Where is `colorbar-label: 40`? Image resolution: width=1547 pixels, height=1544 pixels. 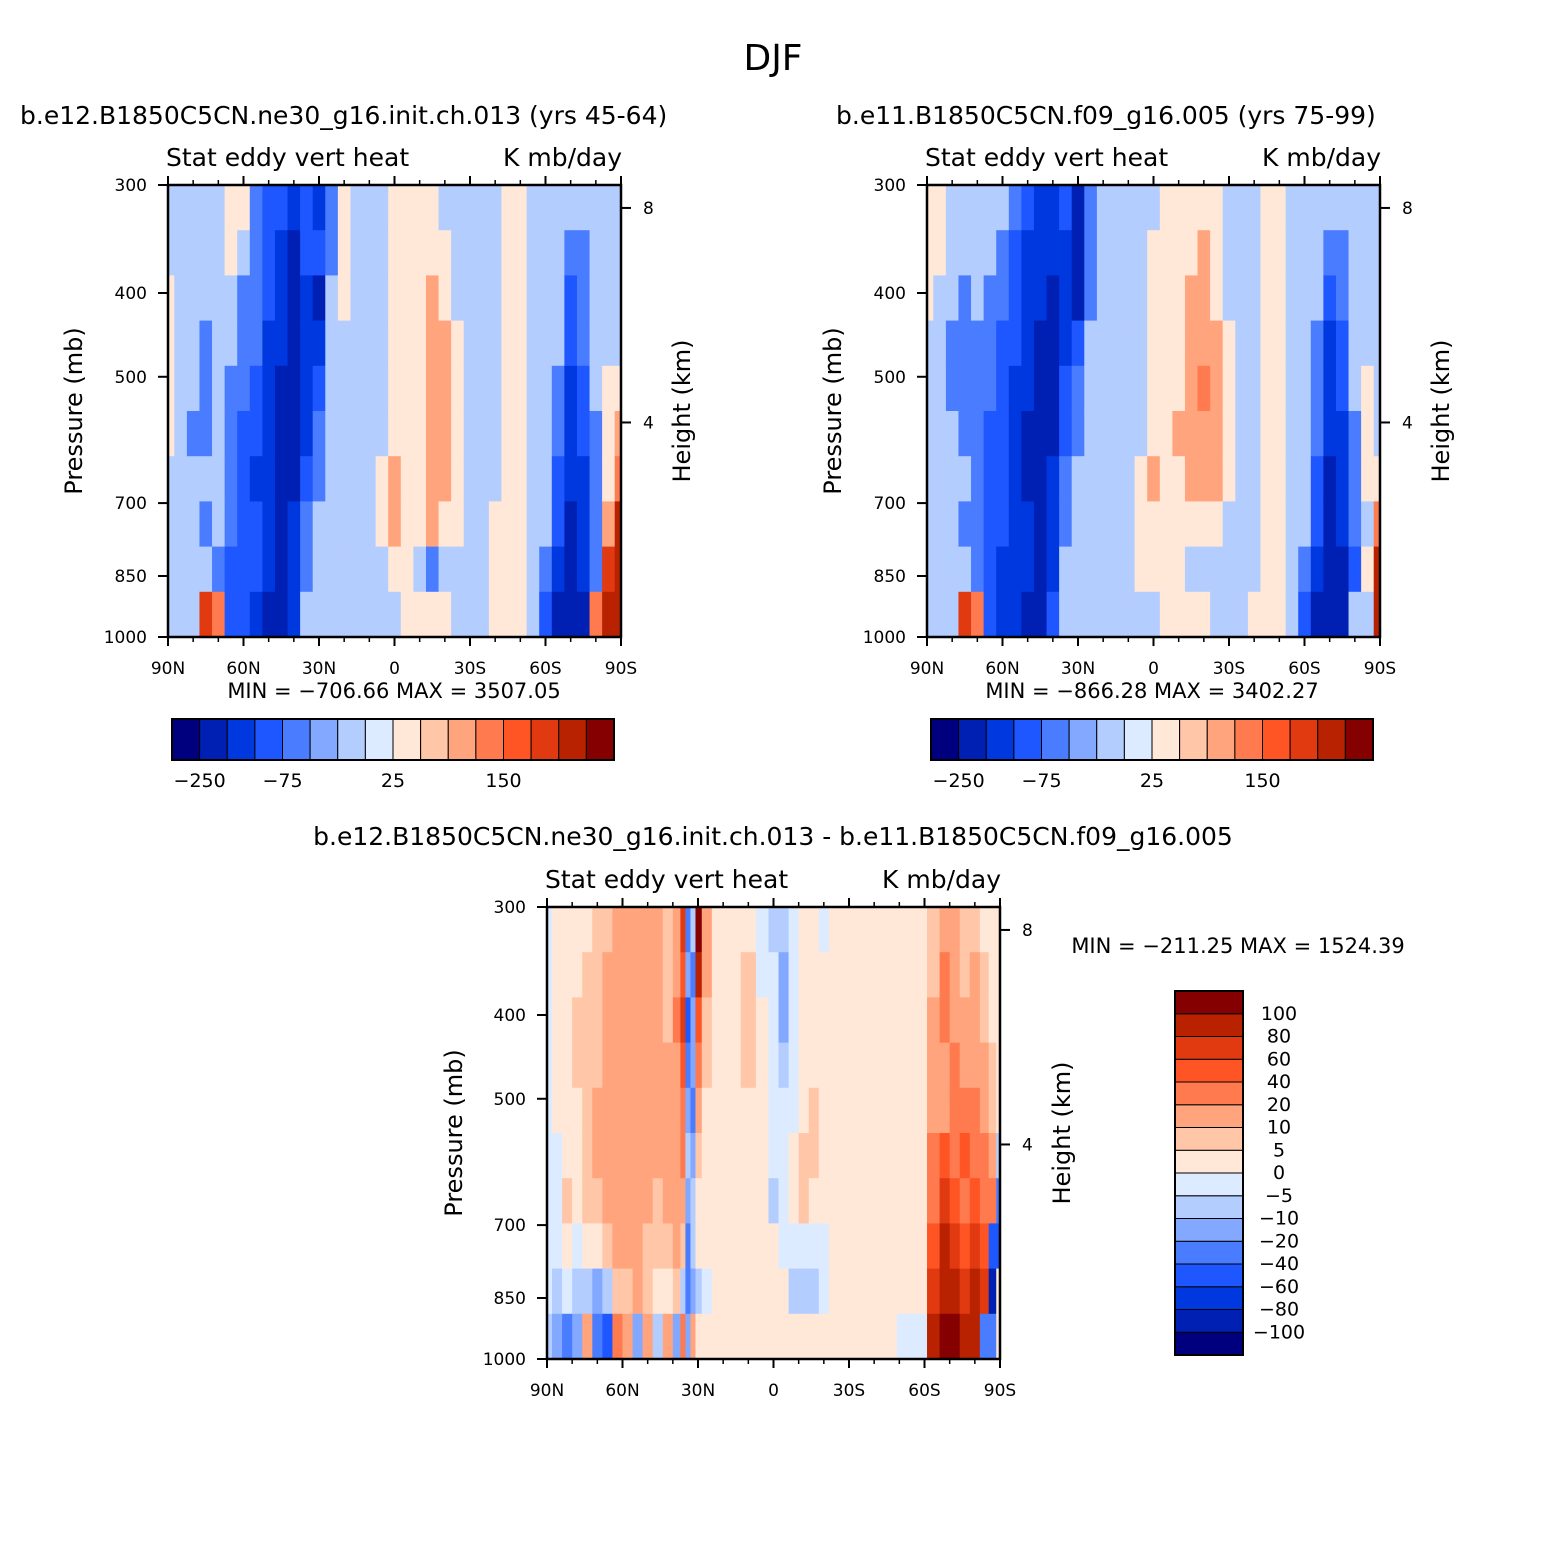 colorbar-label: 40 is located at coordinates (1279, 1082).